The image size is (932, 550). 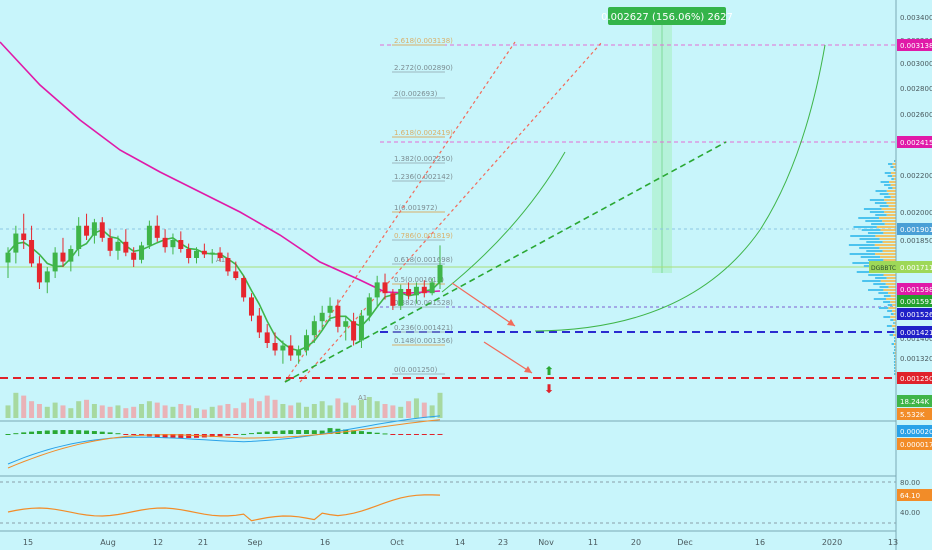 I want to click on rsi-tick: 40.00, so click(x=910, y=513).